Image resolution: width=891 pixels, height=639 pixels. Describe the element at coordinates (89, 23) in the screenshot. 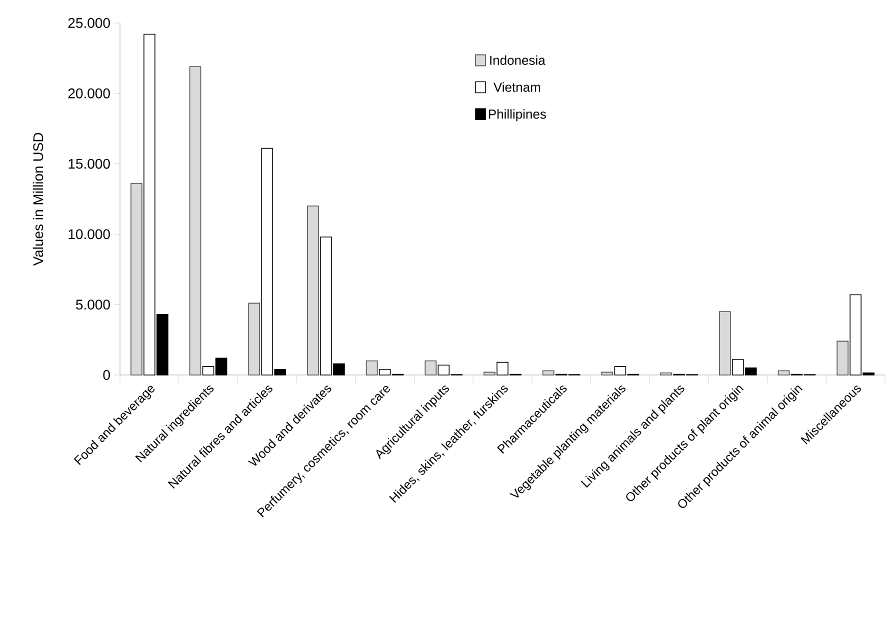

I see `y-tick-label: 25.000` at that location.